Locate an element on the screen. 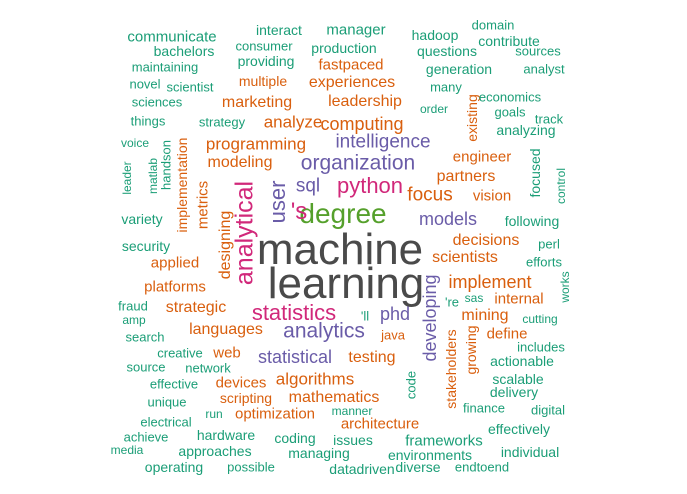  word-testing: testing is located at coordinates (372, 357).